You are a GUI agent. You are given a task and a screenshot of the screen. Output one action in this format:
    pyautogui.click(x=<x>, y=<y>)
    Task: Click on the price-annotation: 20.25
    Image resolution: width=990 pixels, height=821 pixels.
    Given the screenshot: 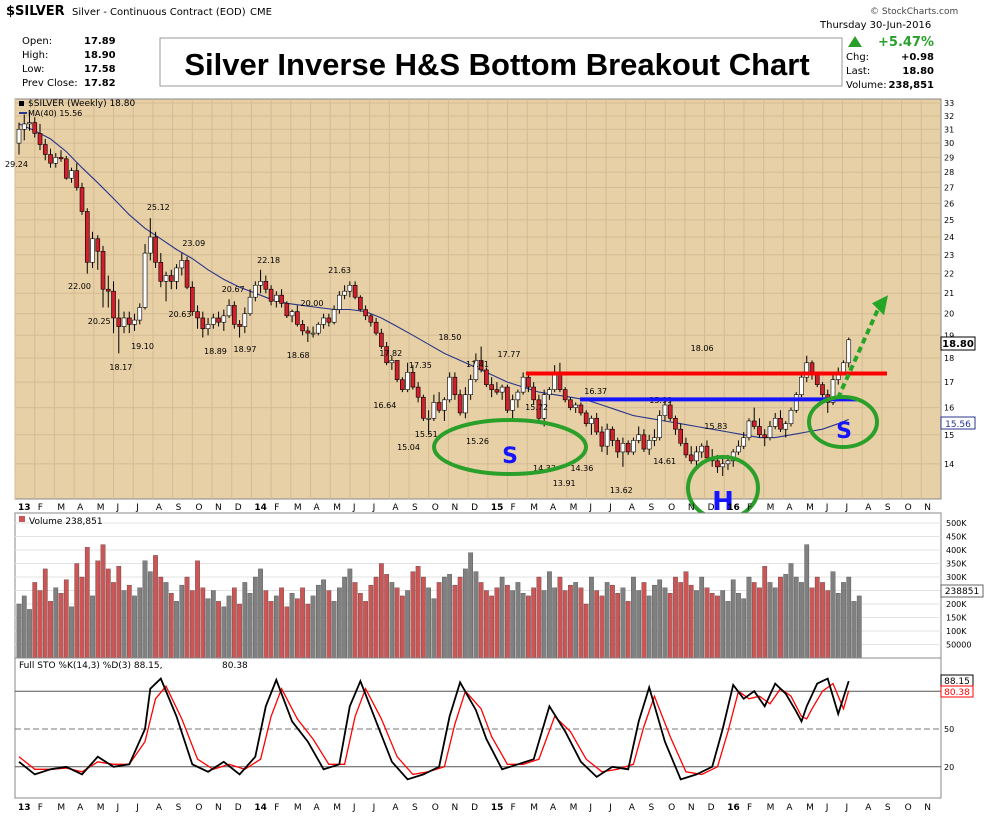 What is the action you would take?
    pyautogui.click(x=99, y=321)
    